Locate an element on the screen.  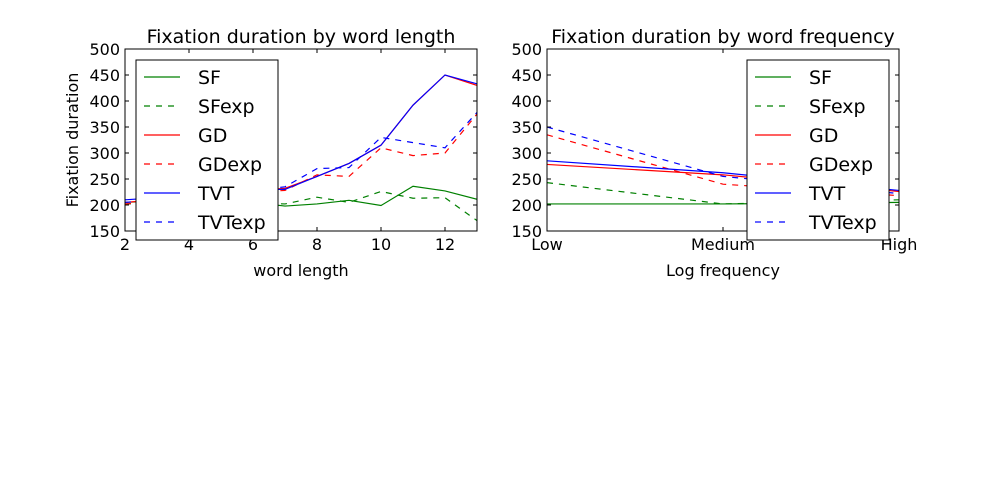
x-tick-label: 8 is located at coordinates (317, 244).